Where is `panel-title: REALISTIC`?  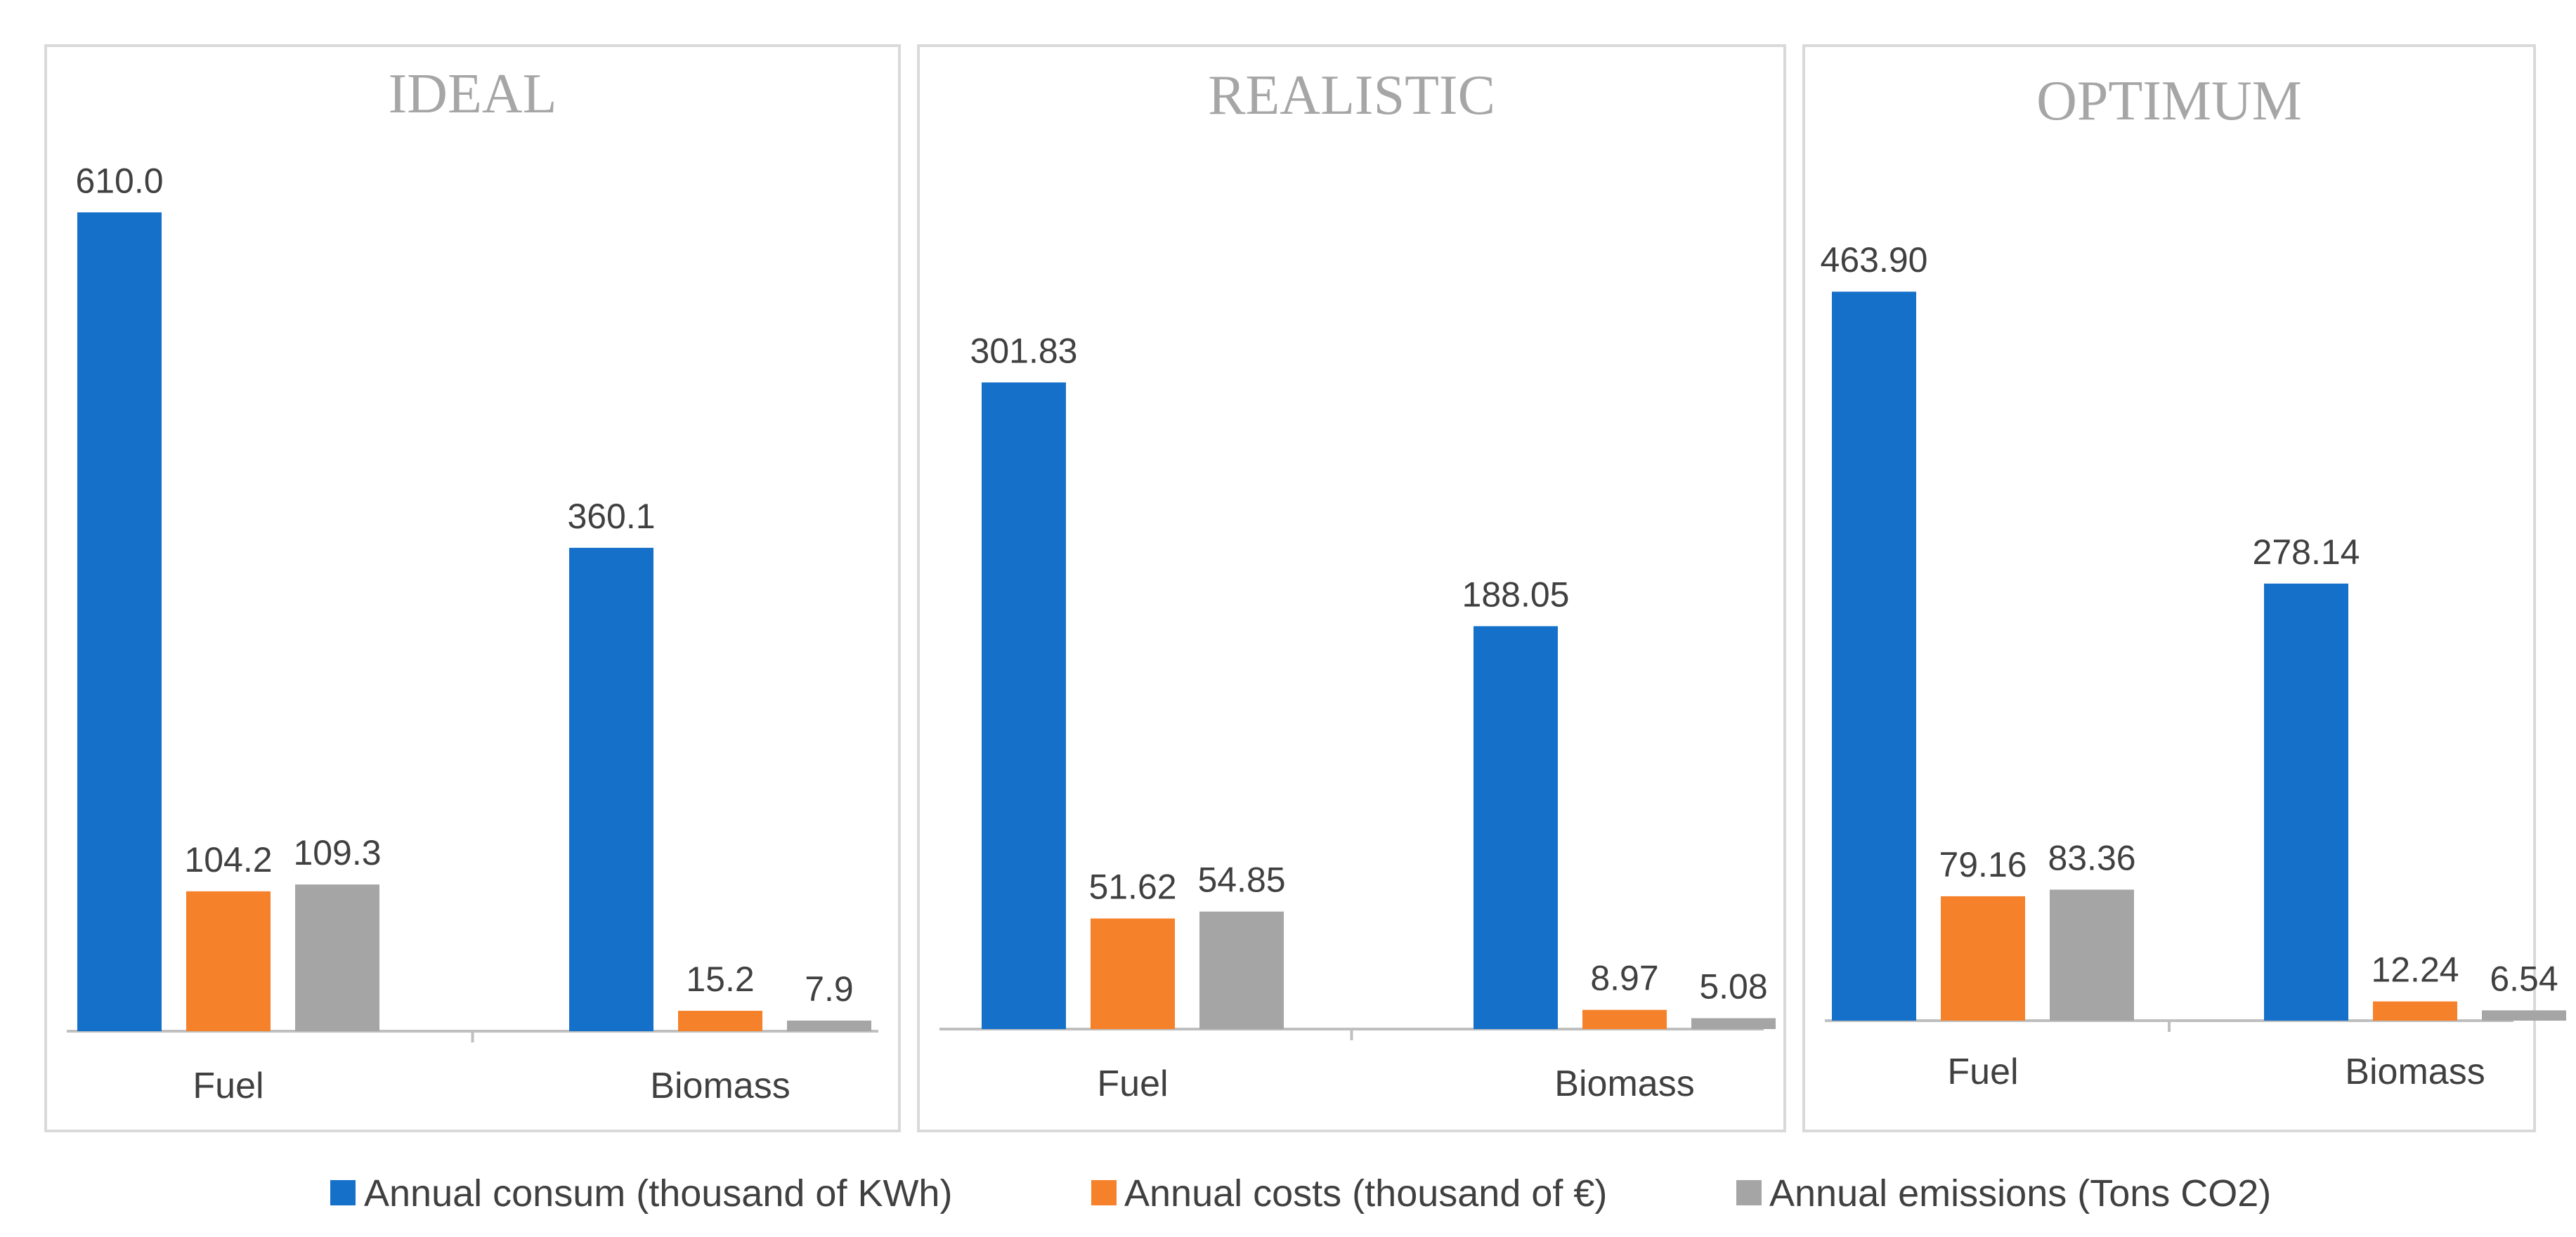
panel-title: REALISTIC is located at coordinates (1351, 95).